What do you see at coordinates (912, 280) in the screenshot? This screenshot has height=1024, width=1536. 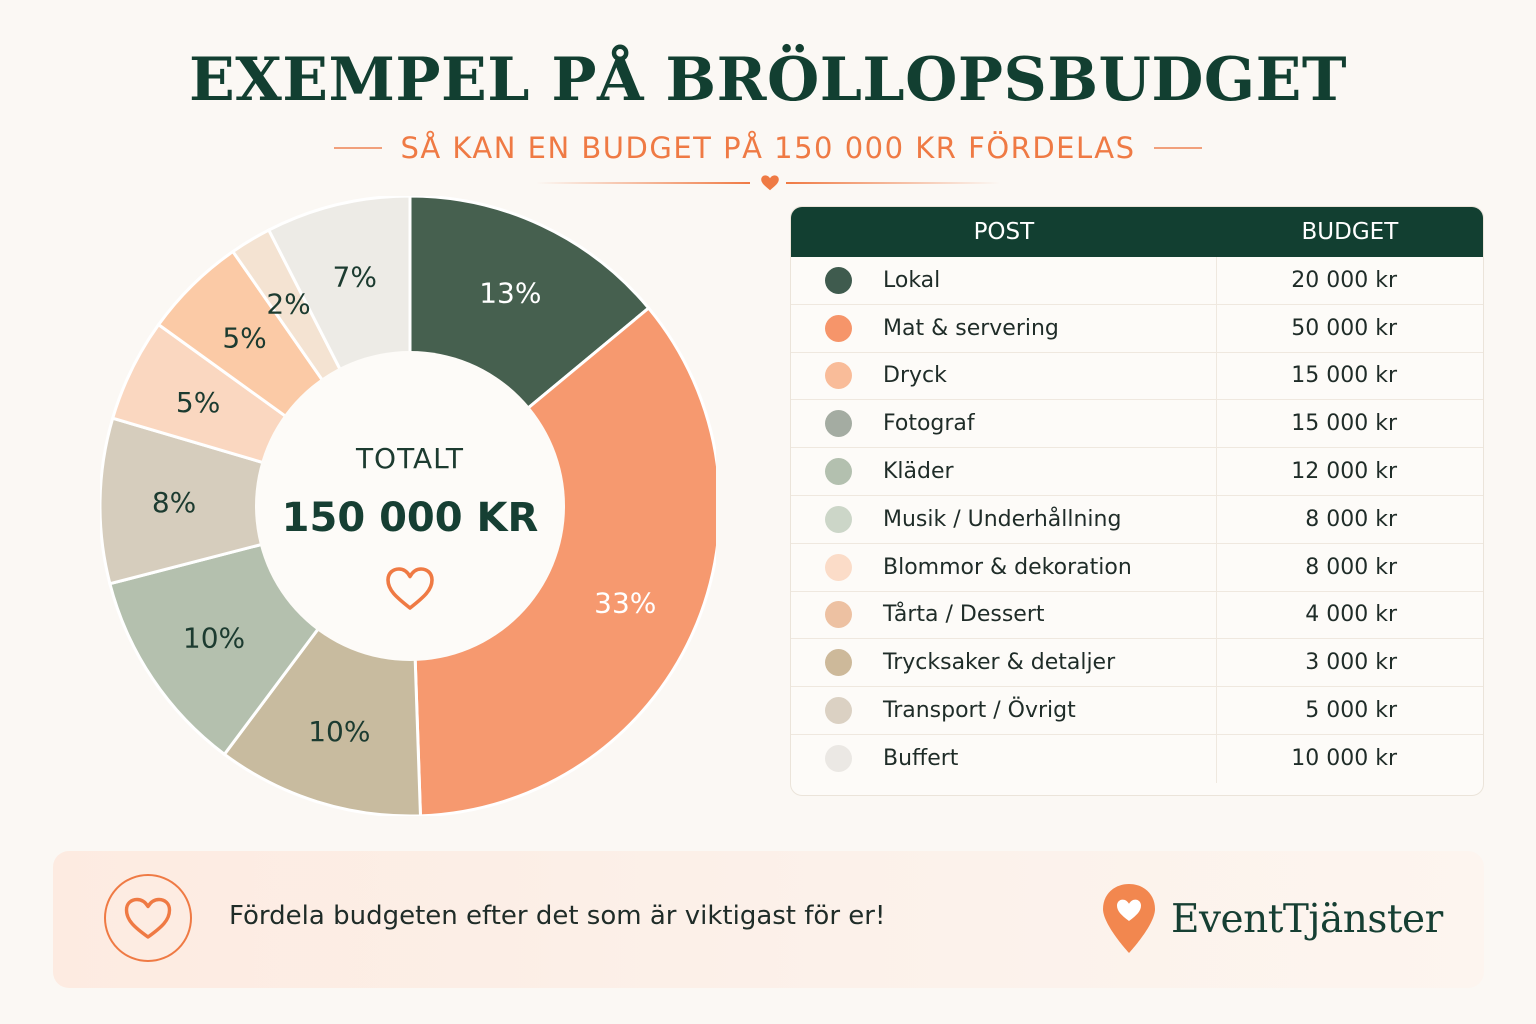 I see `post-label: Lokal` at bounding box center [912, 280].